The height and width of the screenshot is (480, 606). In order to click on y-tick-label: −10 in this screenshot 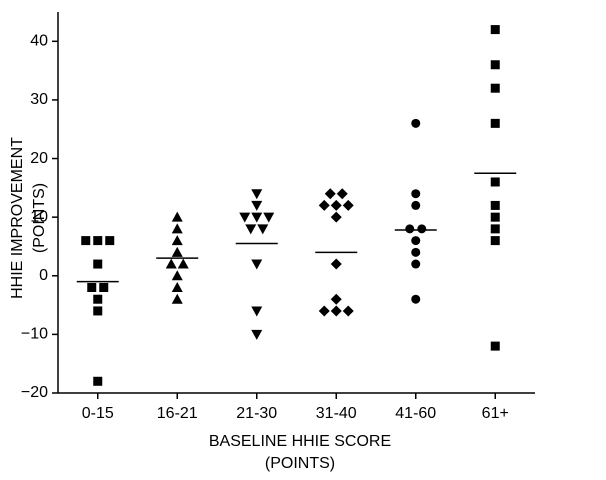, I will do `click(34, 334)`.